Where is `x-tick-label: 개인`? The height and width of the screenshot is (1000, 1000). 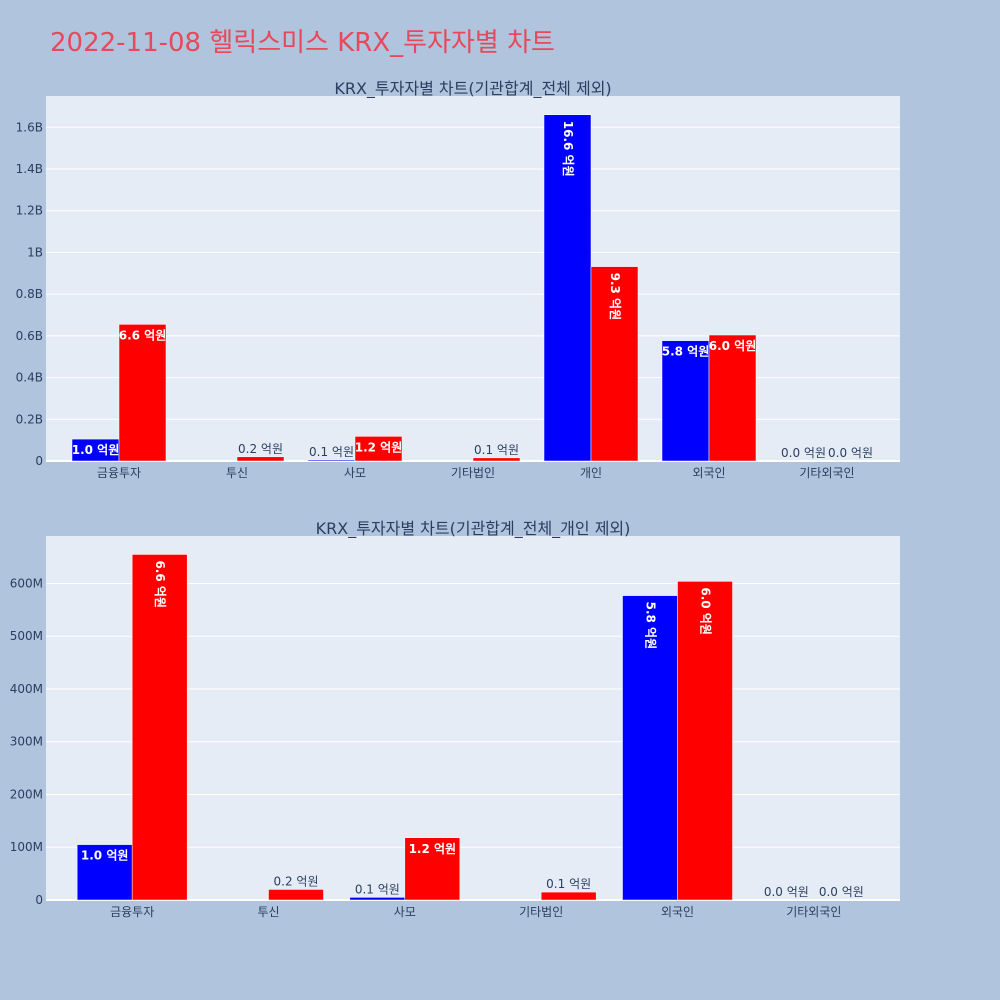
x-tick-label: 개인 is located at coordinates (591, 473).